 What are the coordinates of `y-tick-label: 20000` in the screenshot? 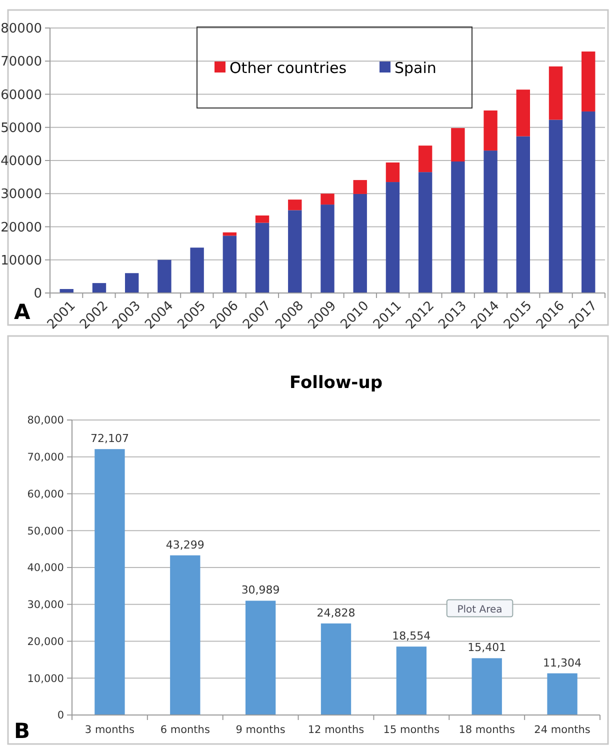 It's located at (21, 228).